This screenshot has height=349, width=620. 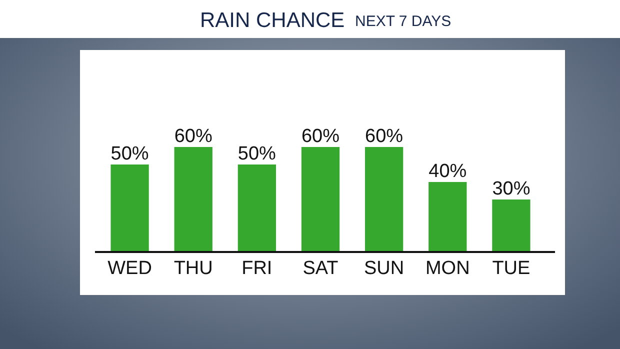 I want to click on data-label: 40%, so click(x=447, y=171).